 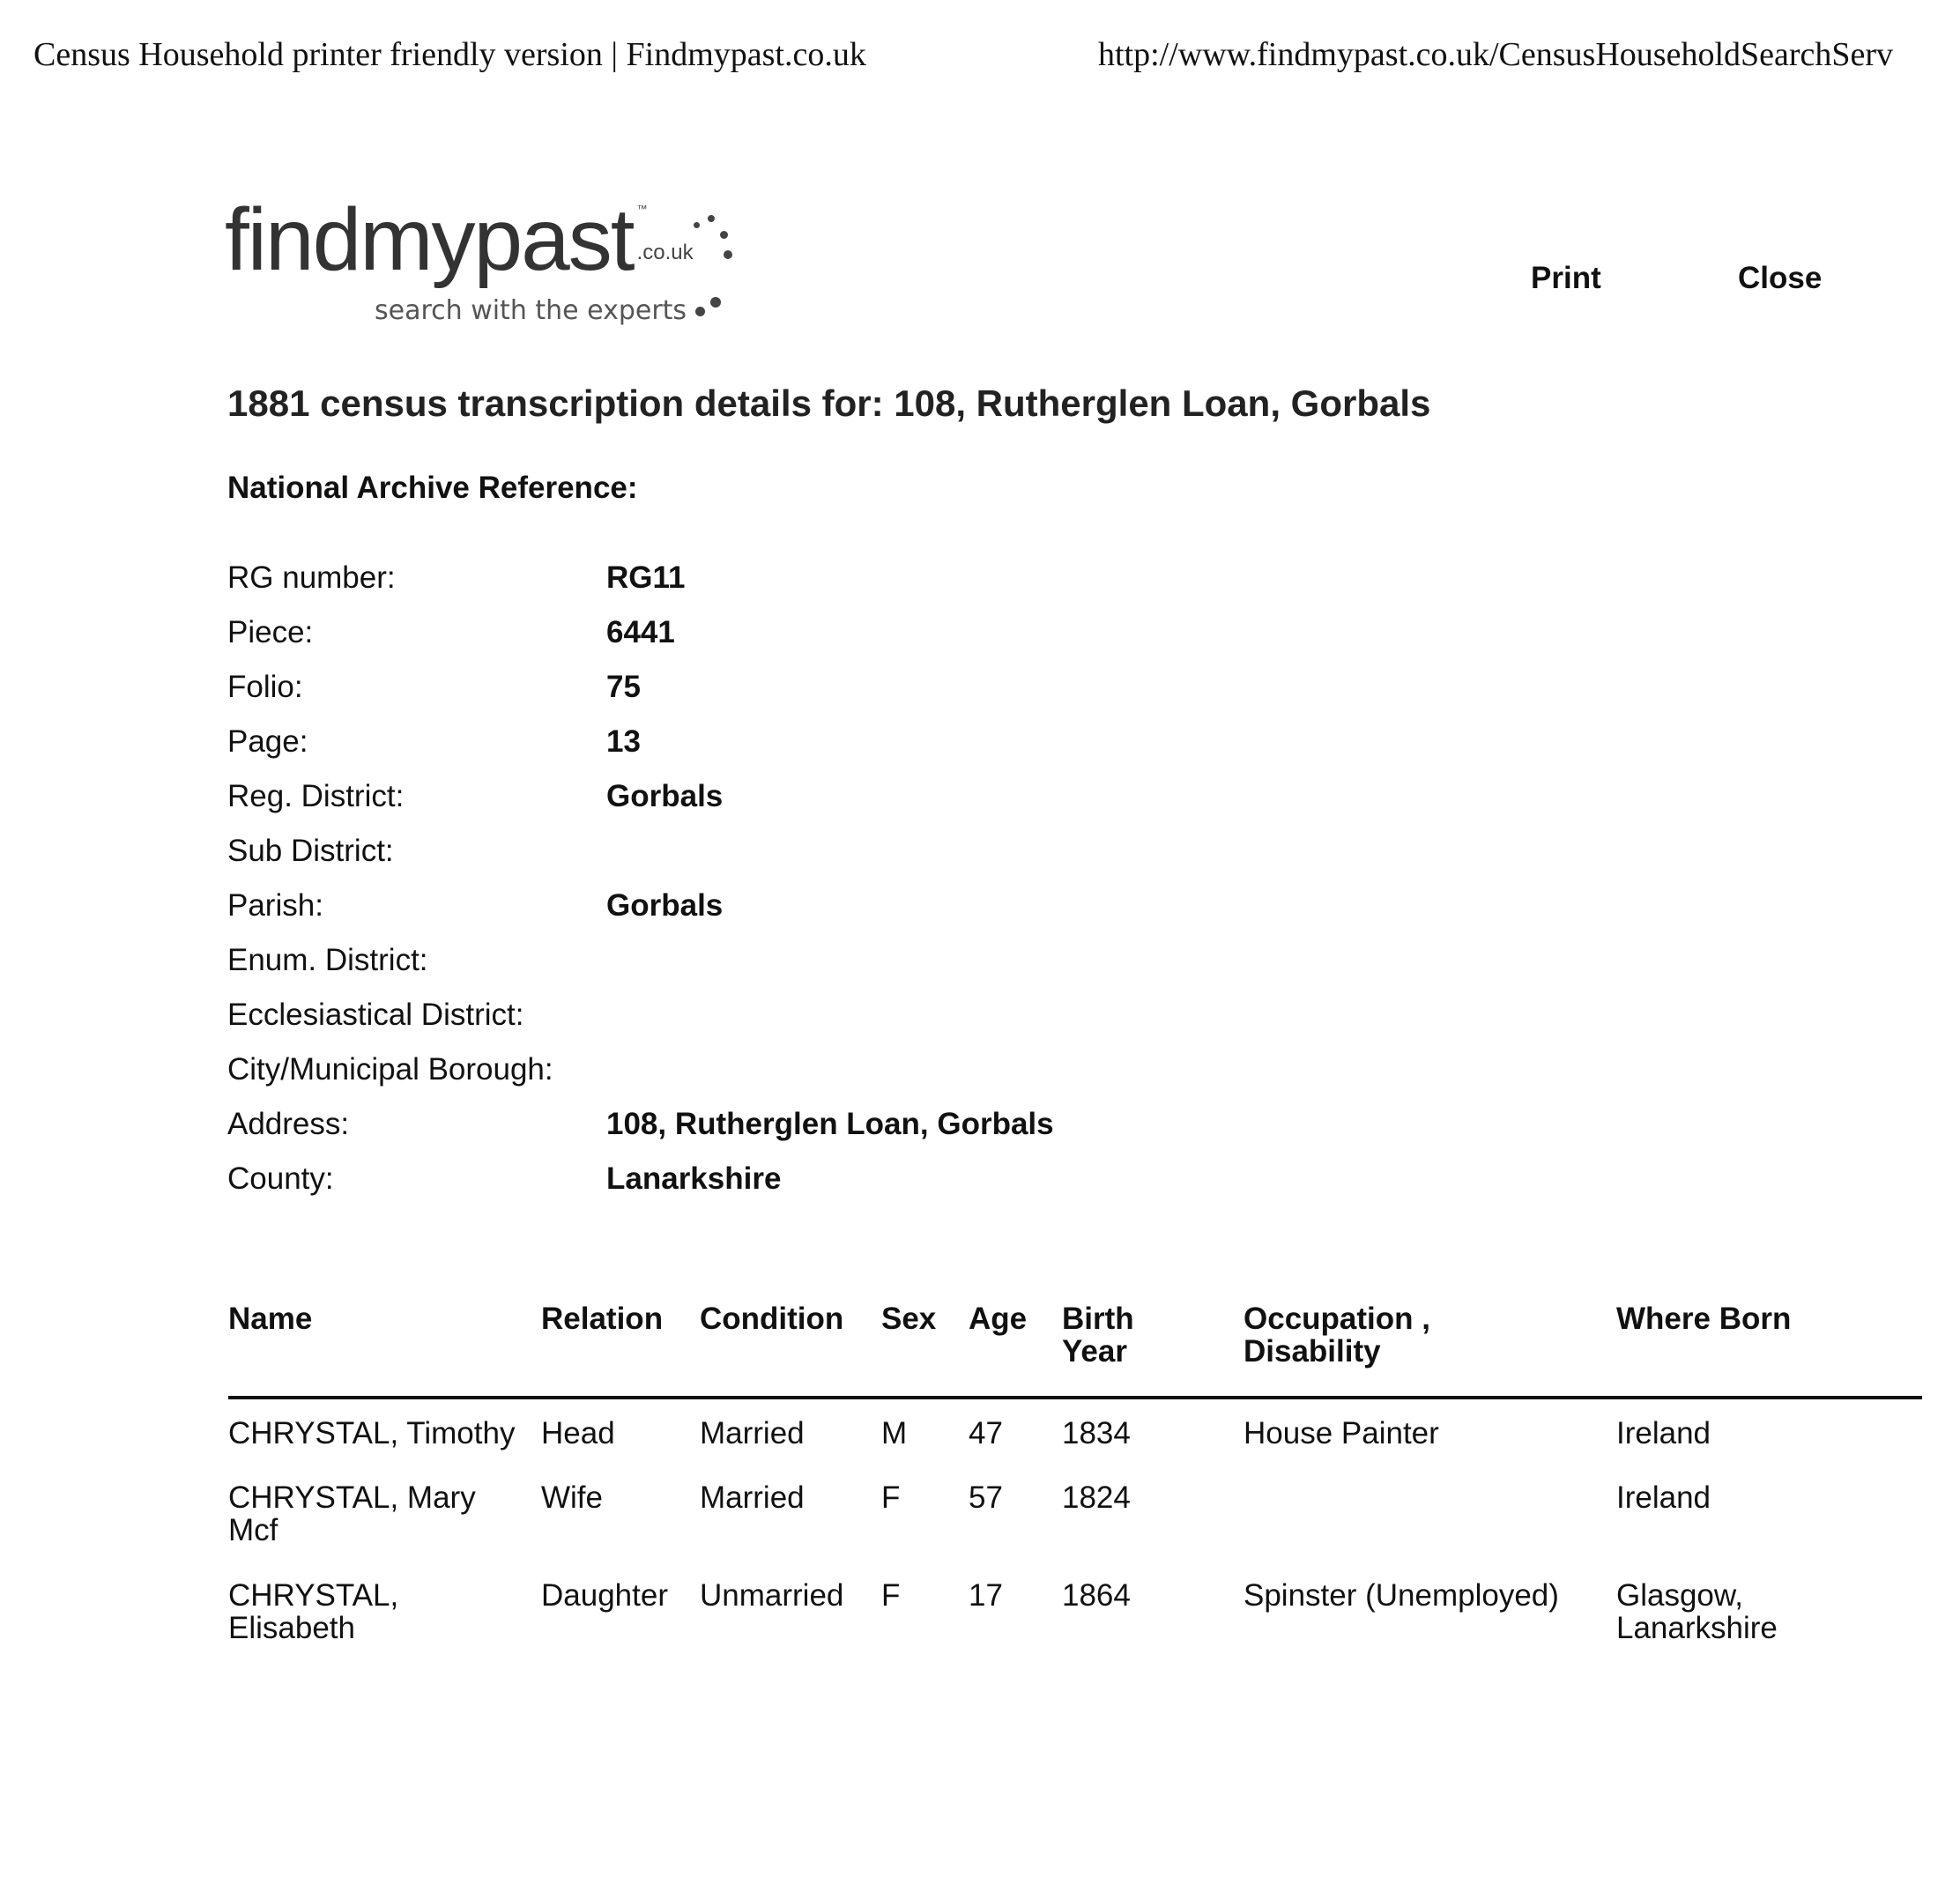 I want to click on logo-tm: ™, so click(x=642, y=209).